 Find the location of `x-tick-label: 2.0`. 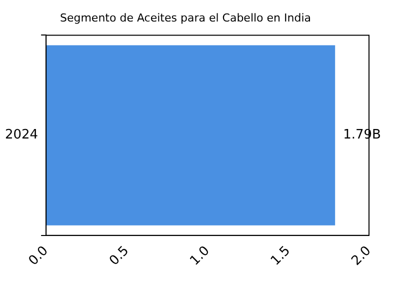

x-tick-label: 2.0 is located at coordinates (361, 256).